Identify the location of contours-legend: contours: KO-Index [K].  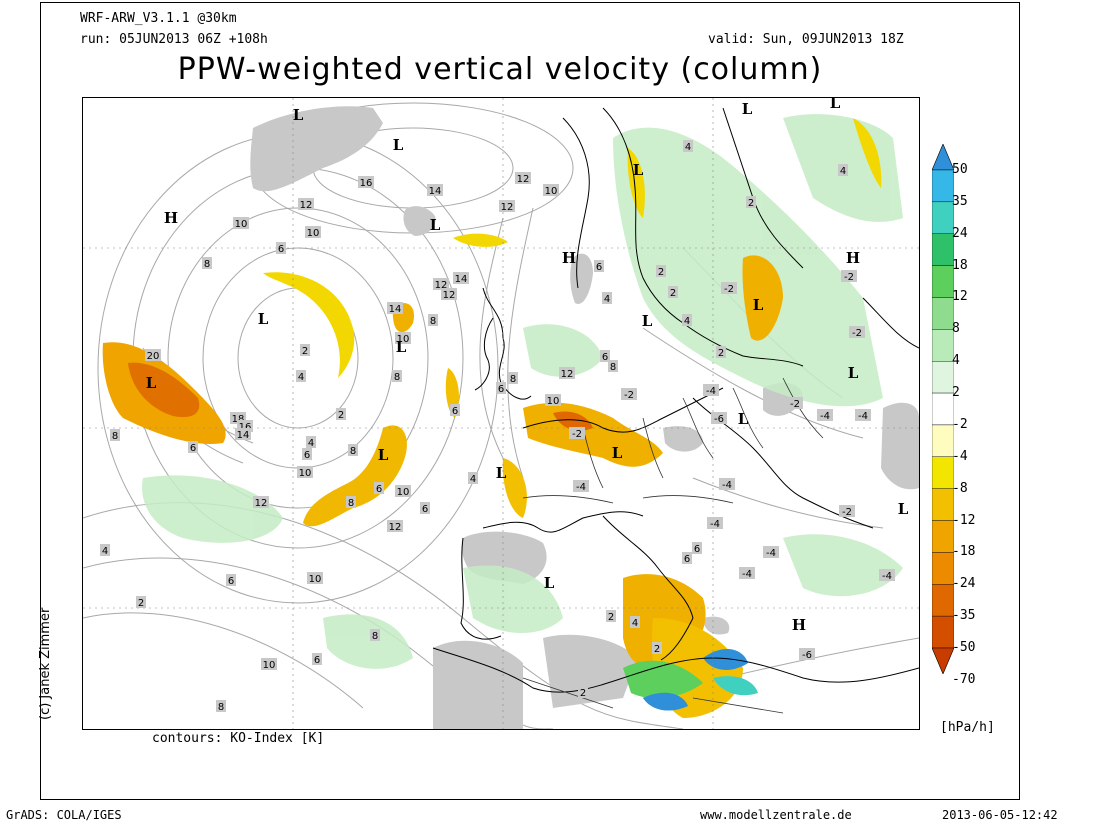
(238, 738).